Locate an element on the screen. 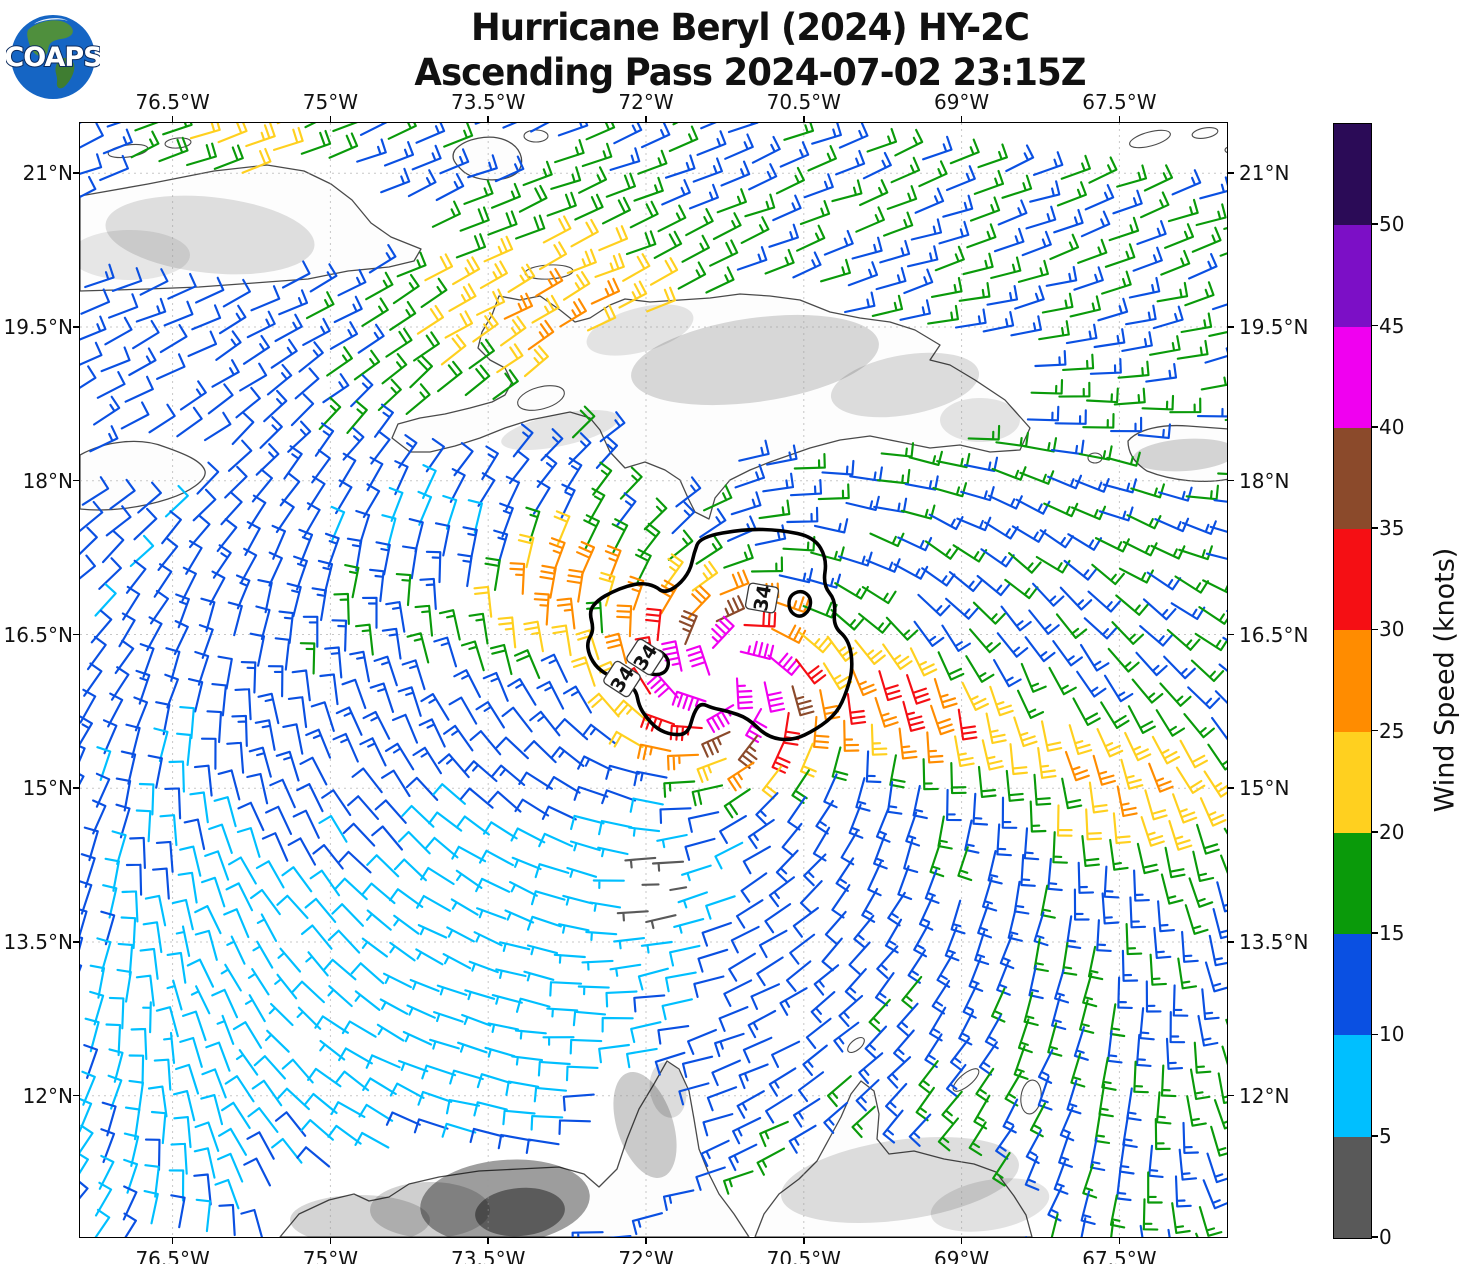 The width and height of the screenshot is (1469, 1264). colorbar-tick-label: 5 is located at coordinates (1385, 1135).